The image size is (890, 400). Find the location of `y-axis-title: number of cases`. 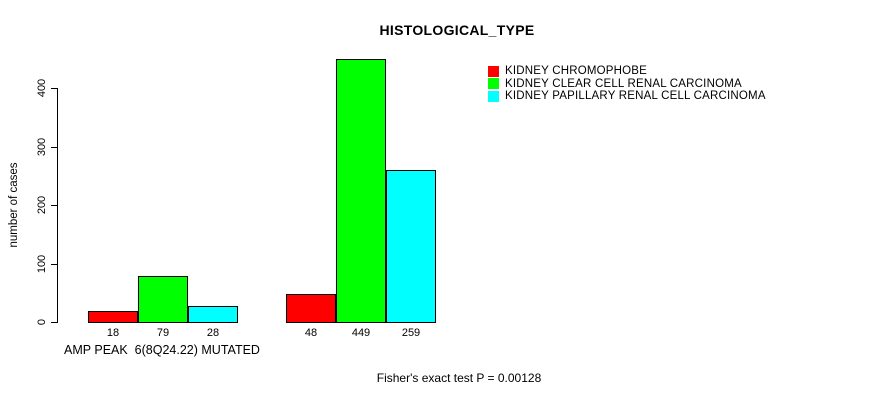

y-axis-title: number of cases is located at coordinates (14, 205).